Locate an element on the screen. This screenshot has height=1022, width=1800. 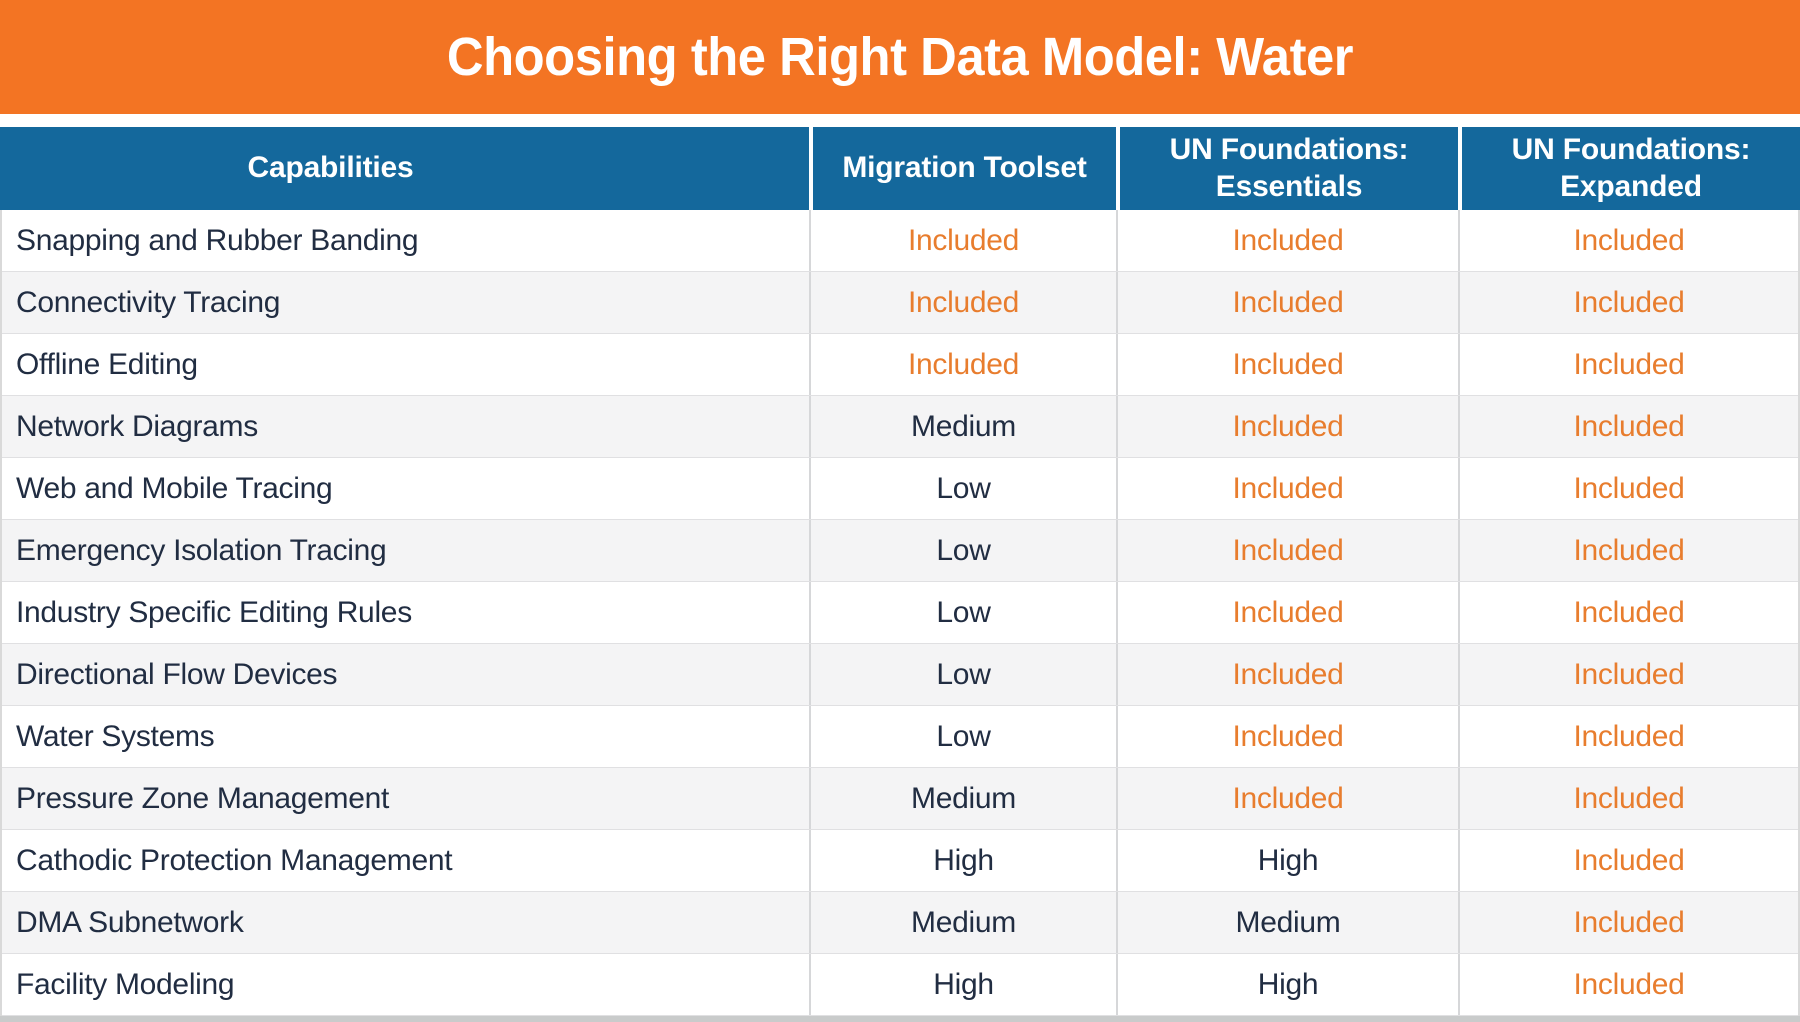
column-header-un-foundations-expanded: UN Foundations: Expanded is located at coordinates (1629, 168).